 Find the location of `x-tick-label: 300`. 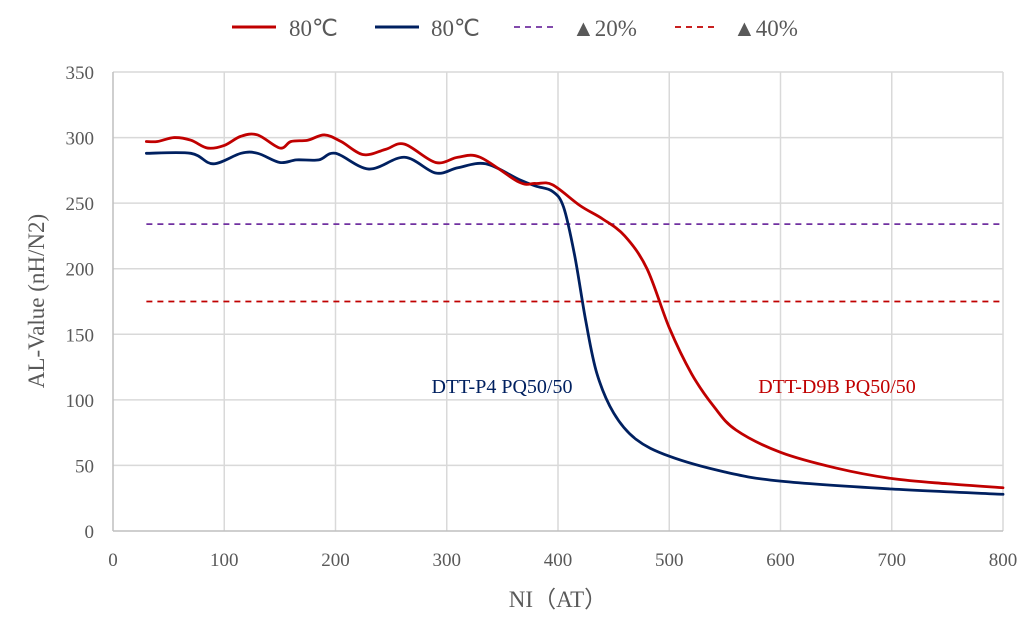

x-tick-label: 300 is located at coordinates (447, 560).